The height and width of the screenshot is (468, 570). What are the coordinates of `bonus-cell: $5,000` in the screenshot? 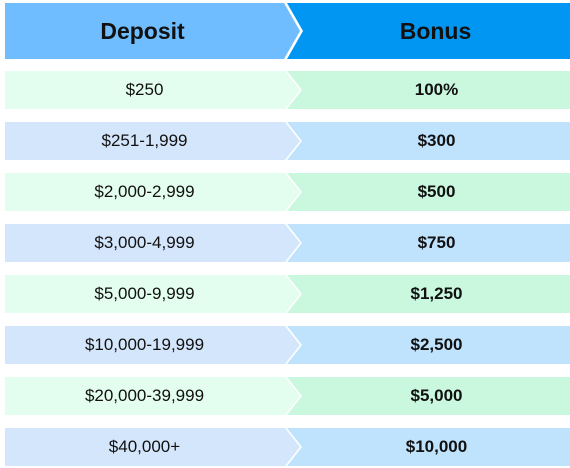 It's located at (428, 396).